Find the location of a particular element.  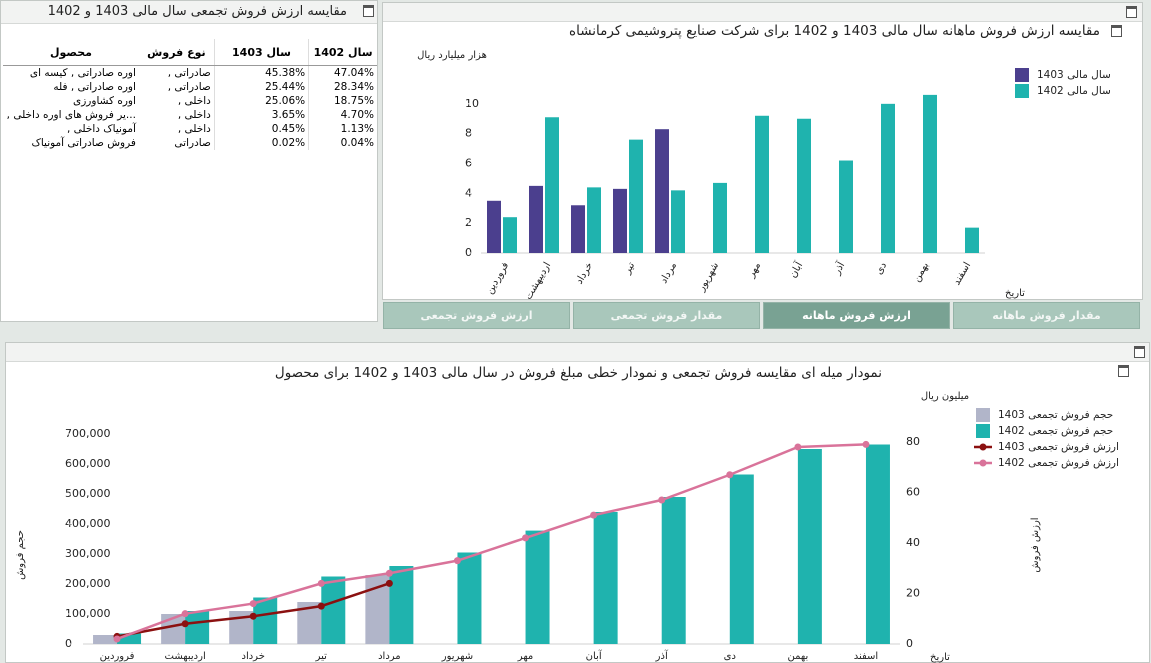

x-tick-label: خرداد is located at coordinates (253, 656).